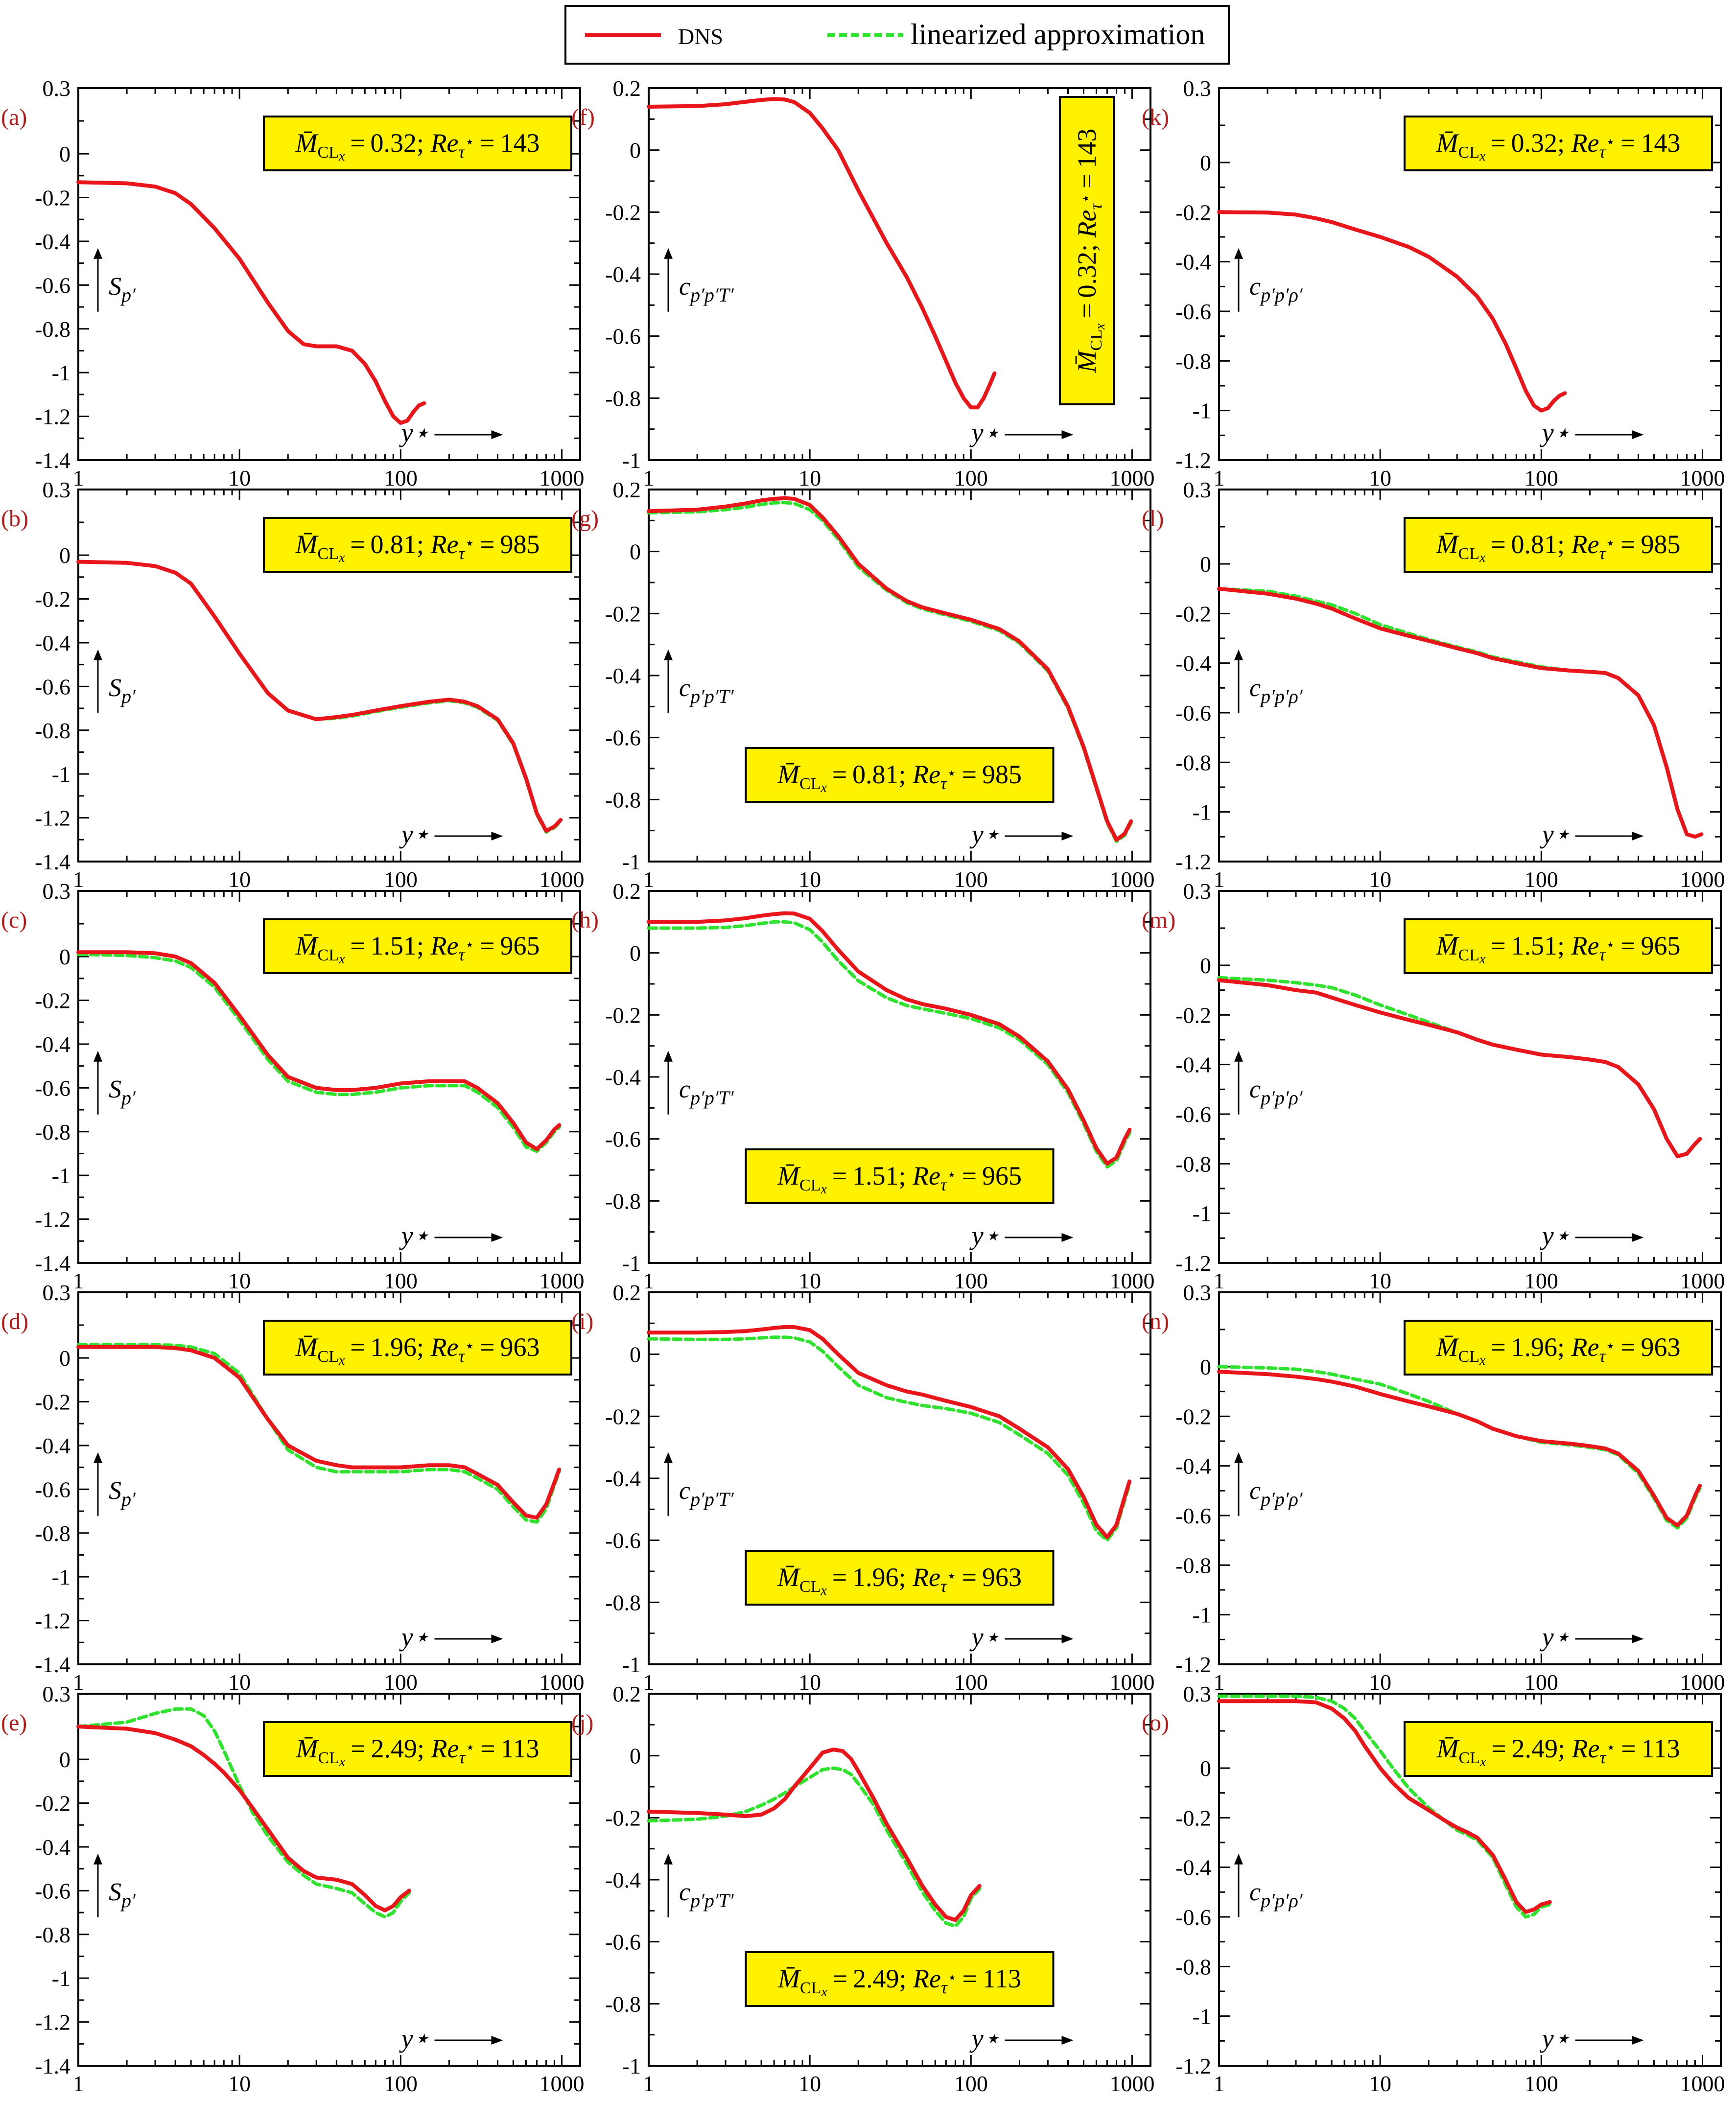 The height and width of the screenshot is (2123, 1736). Describe the element at coordinates (583, 117) in the screenshot. I see `panel-label: (f)` at that location.